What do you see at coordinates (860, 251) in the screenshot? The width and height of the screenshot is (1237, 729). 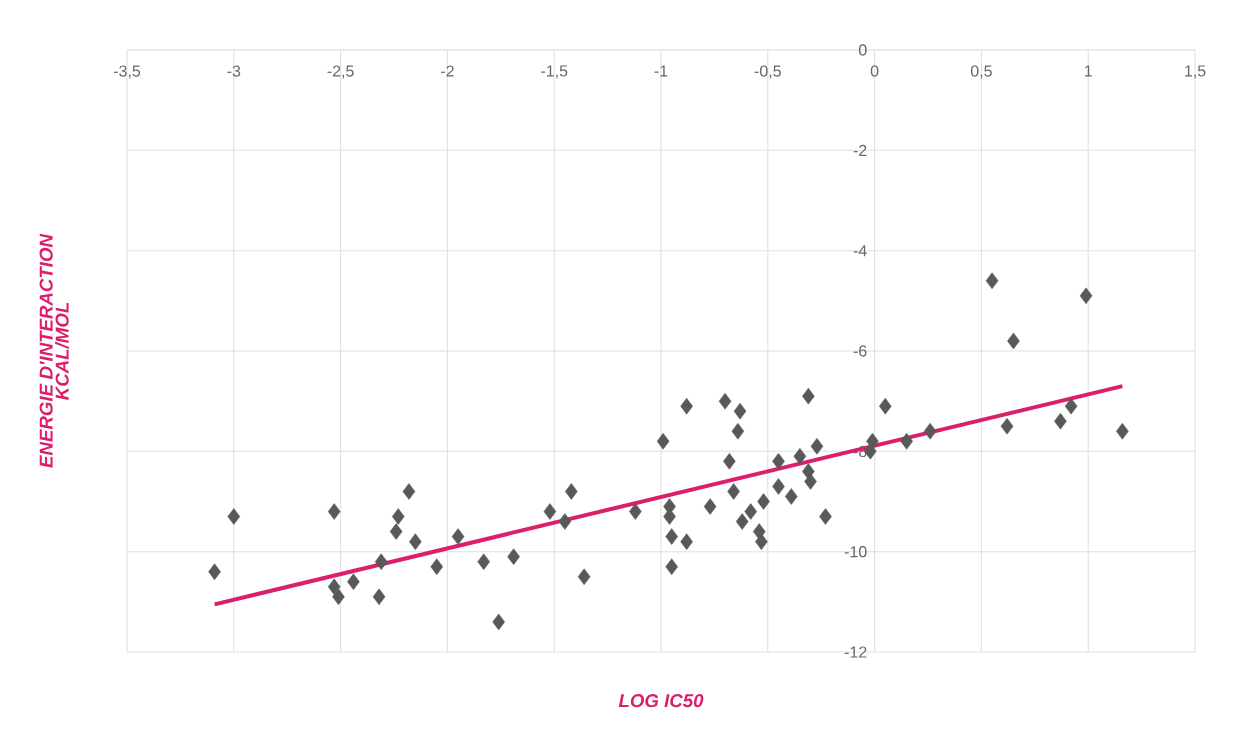 I see `y-tick-label: -4` at bounding box center [860, 251].